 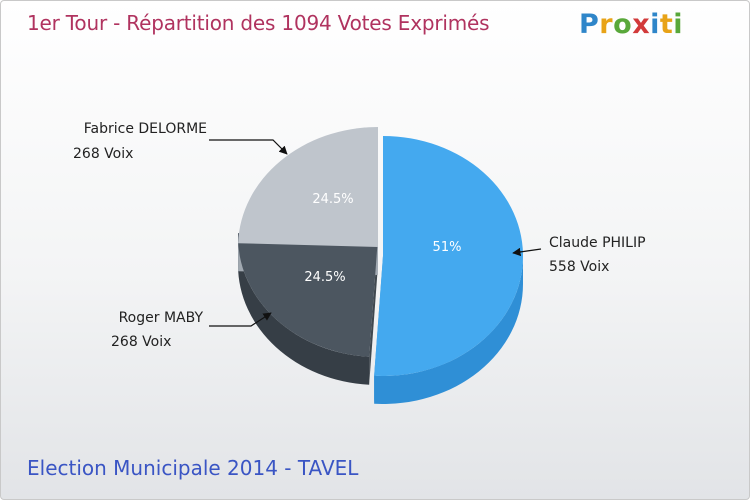 I want to click on slice-name-label: Claude PHILIP, so click(x=597, y=243).